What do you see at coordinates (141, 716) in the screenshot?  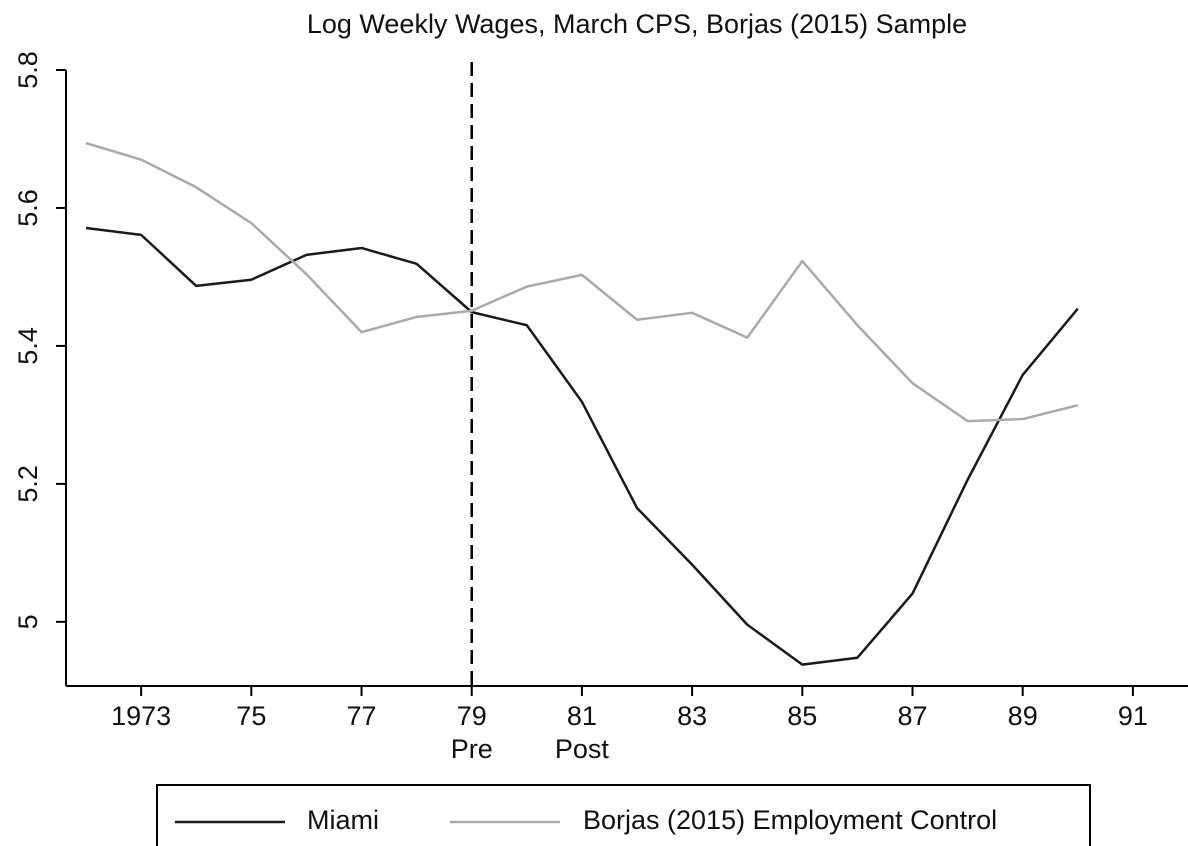 I see `x-tick-label: 1973` at bounding box center [141, 716].